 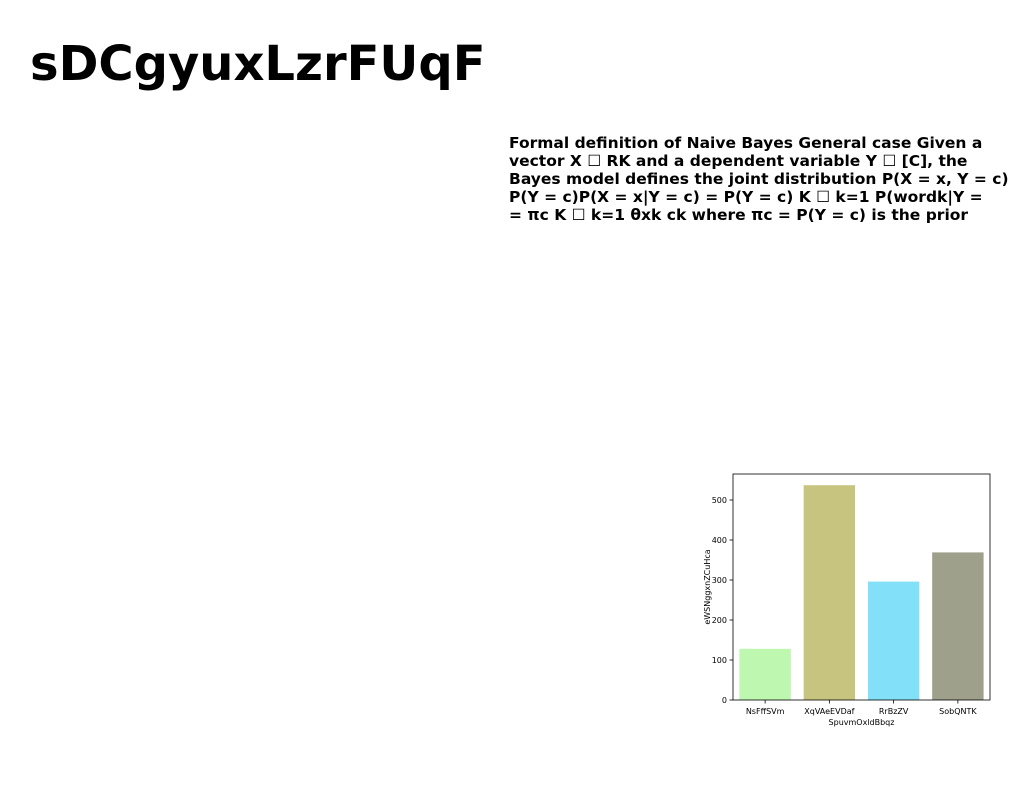 What do you see at coordinates (719, 580) in the screenshot?
I see `y-tick-label: 300` at bounding box center [719, 580].